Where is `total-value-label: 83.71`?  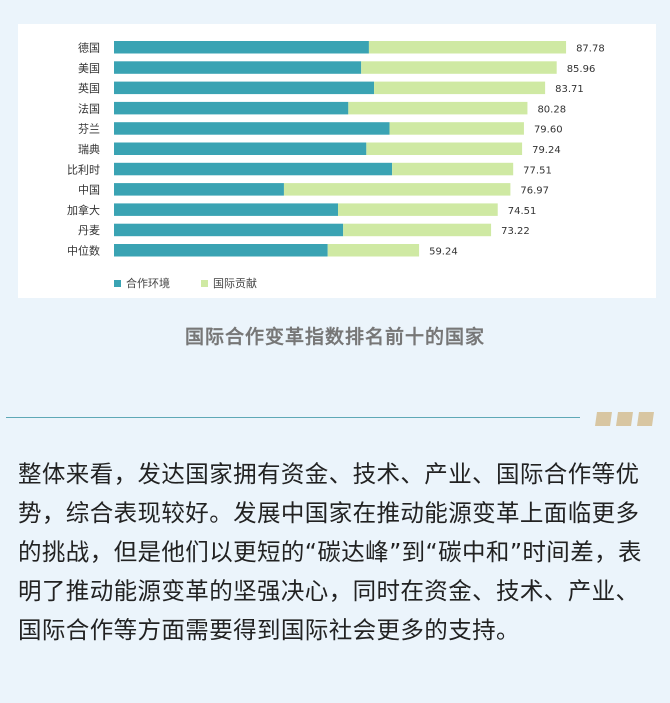 total-value-label: 83.71 is located at coordinates (569, 89).